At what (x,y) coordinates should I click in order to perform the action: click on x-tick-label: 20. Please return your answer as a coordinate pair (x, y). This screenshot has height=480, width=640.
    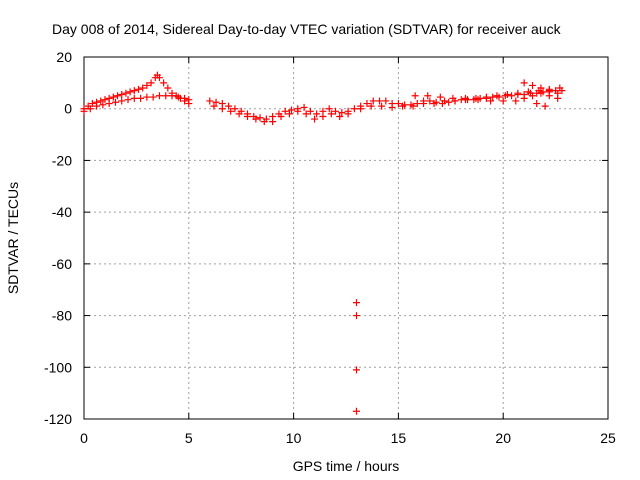
    Looking at the image, I should click on (503, 438).